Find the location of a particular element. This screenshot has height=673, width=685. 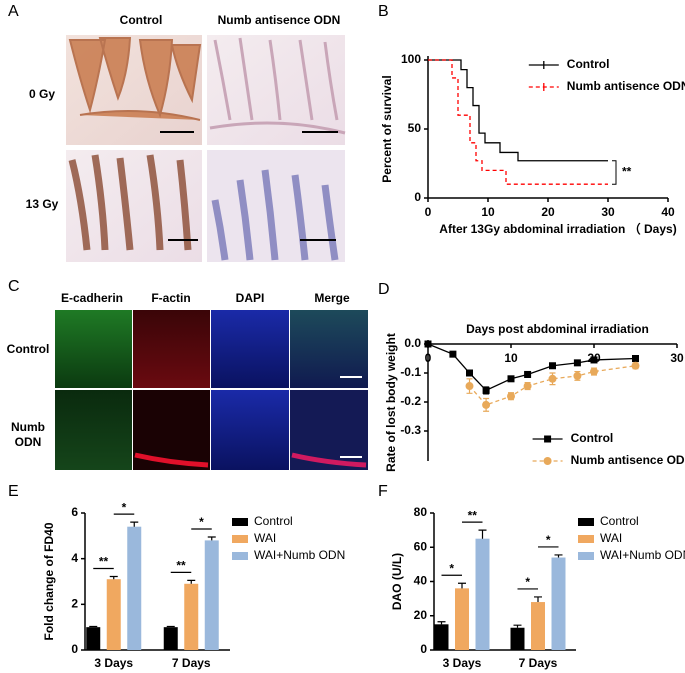

y-tick-label: 4 is located at coordinates (74, 558).